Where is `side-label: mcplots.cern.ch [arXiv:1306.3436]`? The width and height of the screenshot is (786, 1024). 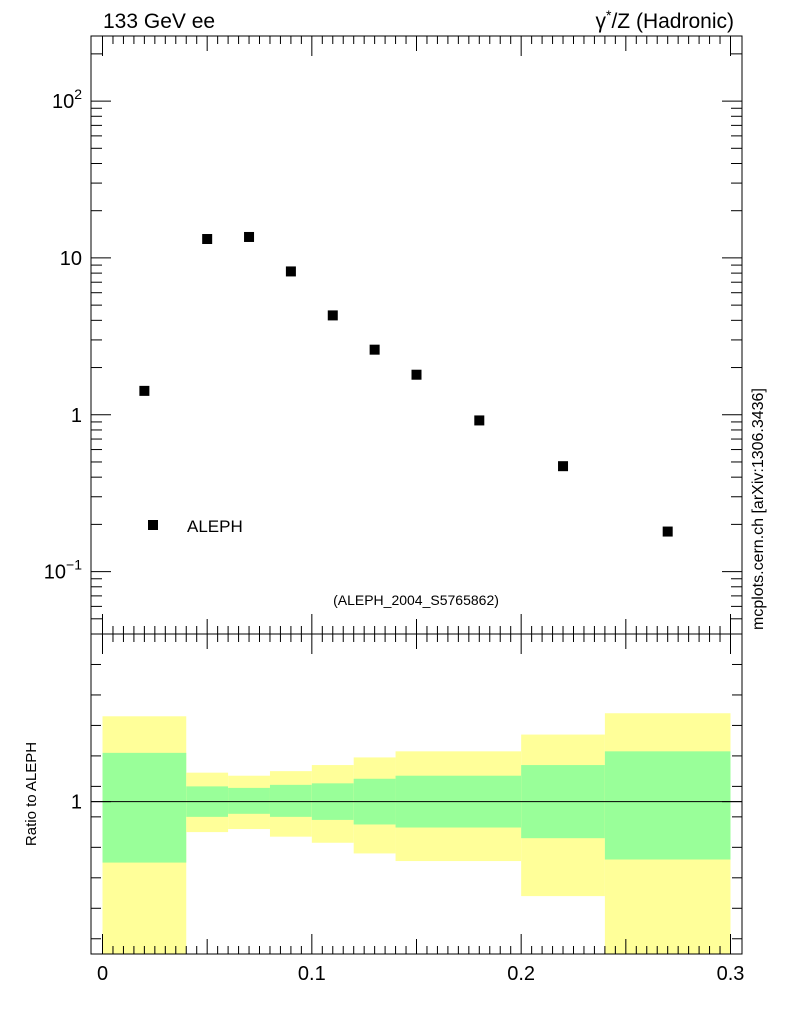 side-label: mcplots.cern.ch [arXiv:1306.3436] is located at coordinates (758, 509).